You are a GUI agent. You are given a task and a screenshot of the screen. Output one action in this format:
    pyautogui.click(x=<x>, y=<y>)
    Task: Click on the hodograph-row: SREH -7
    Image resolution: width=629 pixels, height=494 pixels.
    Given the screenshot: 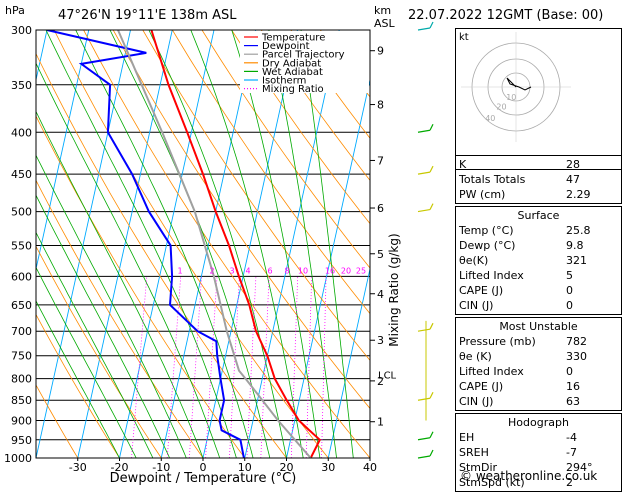 What is the action you would take?
    pyautogui.click(x=538, y=452)
    